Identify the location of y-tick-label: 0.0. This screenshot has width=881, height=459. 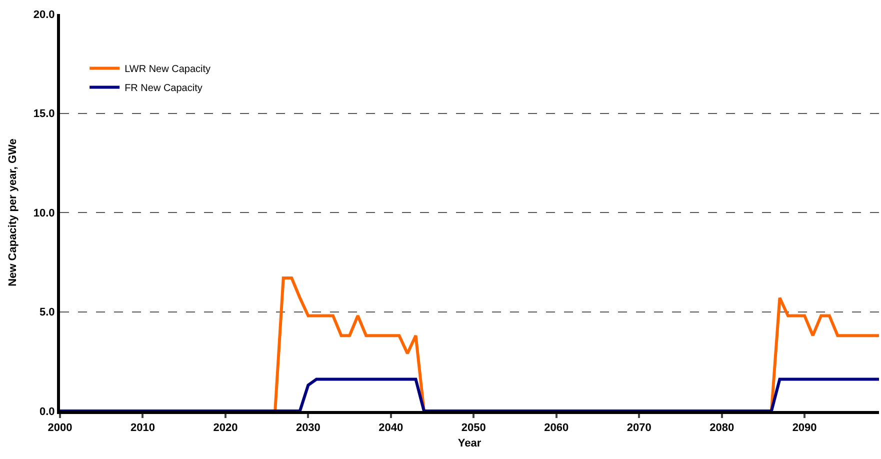
(47, 412).